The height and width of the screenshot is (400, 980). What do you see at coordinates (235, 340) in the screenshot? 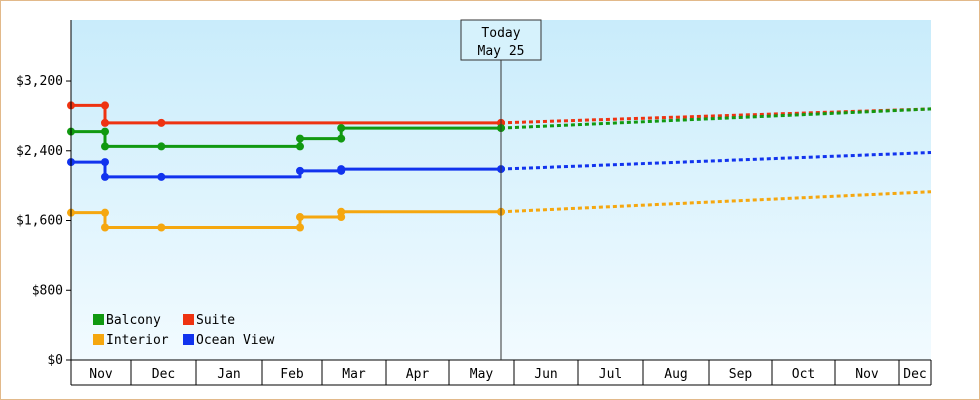
I see `legend-label: Ocean View` at bounding box center [235, 340].